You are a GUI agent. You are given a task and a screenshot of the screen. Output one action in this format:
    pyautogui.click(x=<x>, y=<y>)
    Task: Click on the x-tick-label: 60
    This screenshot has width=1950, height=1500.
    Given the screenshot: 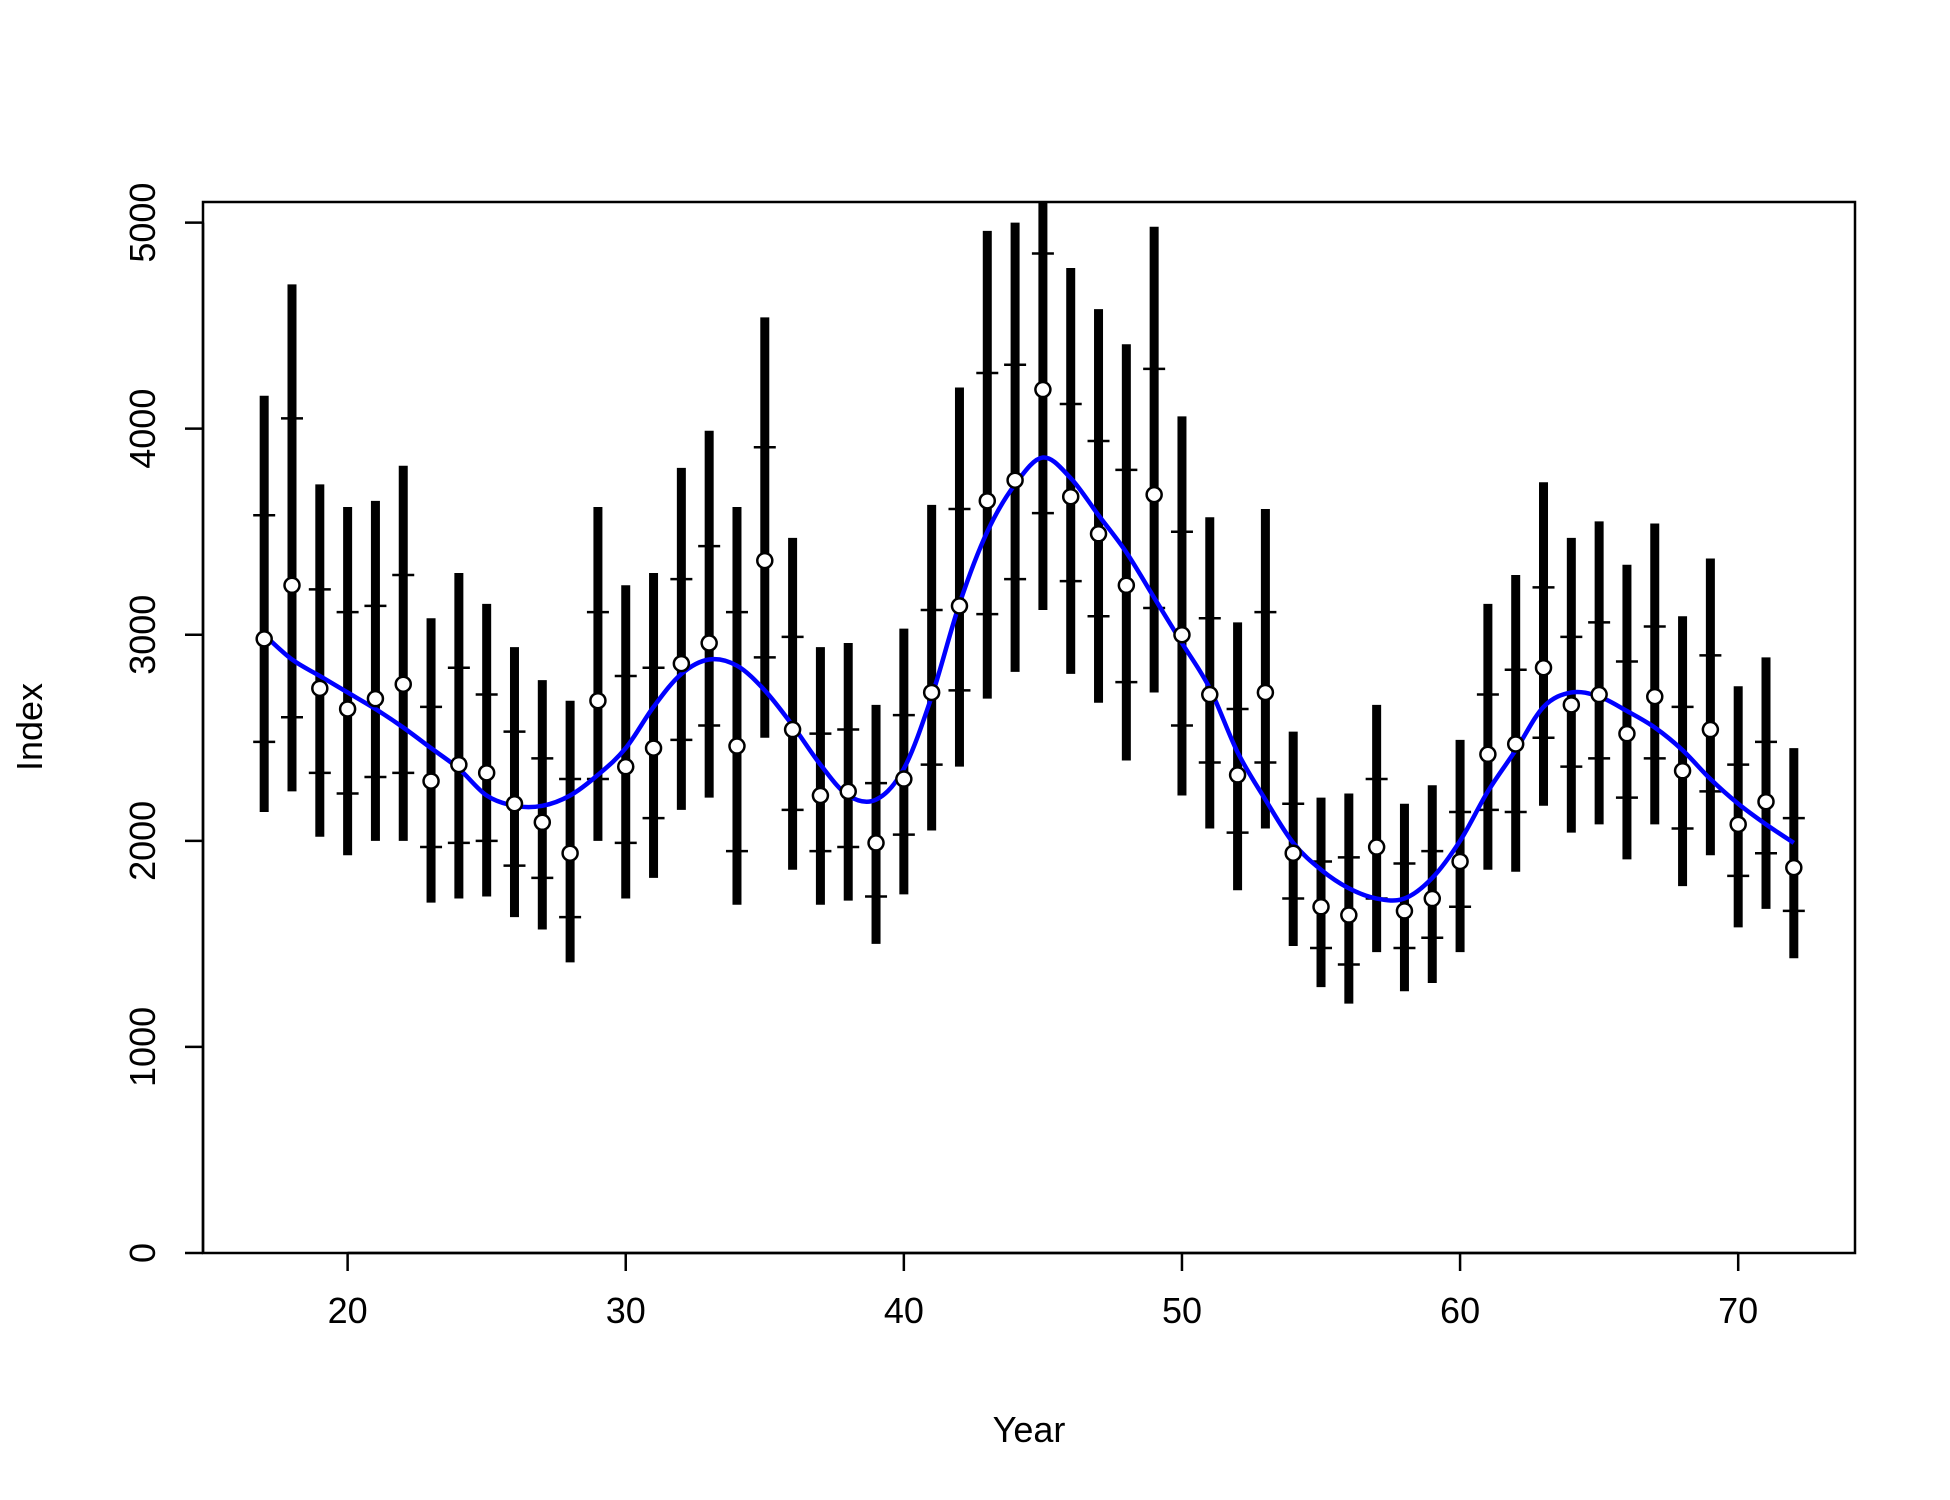 What is the action you would take?
    pyautogui.click(x=1460, y=1310)
    